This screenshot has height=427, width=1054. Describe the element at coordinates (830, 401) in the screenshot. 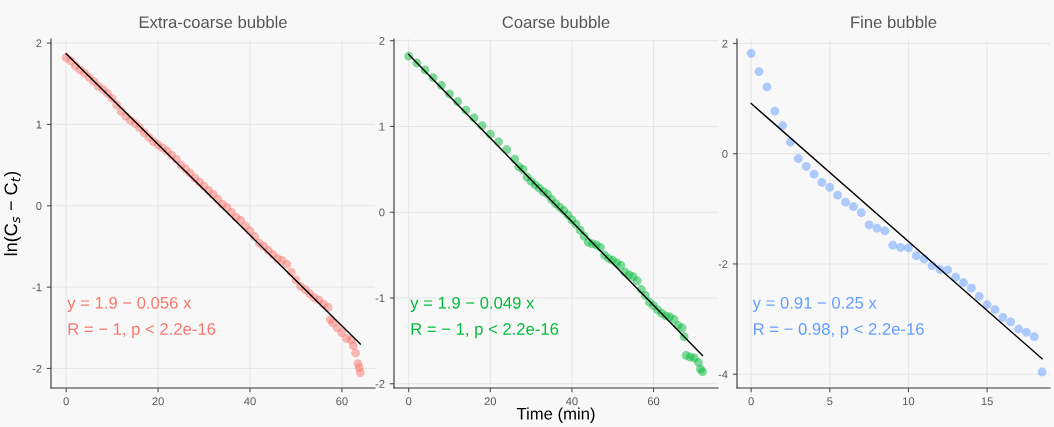

I see `x-tick-label: 5` at that location.